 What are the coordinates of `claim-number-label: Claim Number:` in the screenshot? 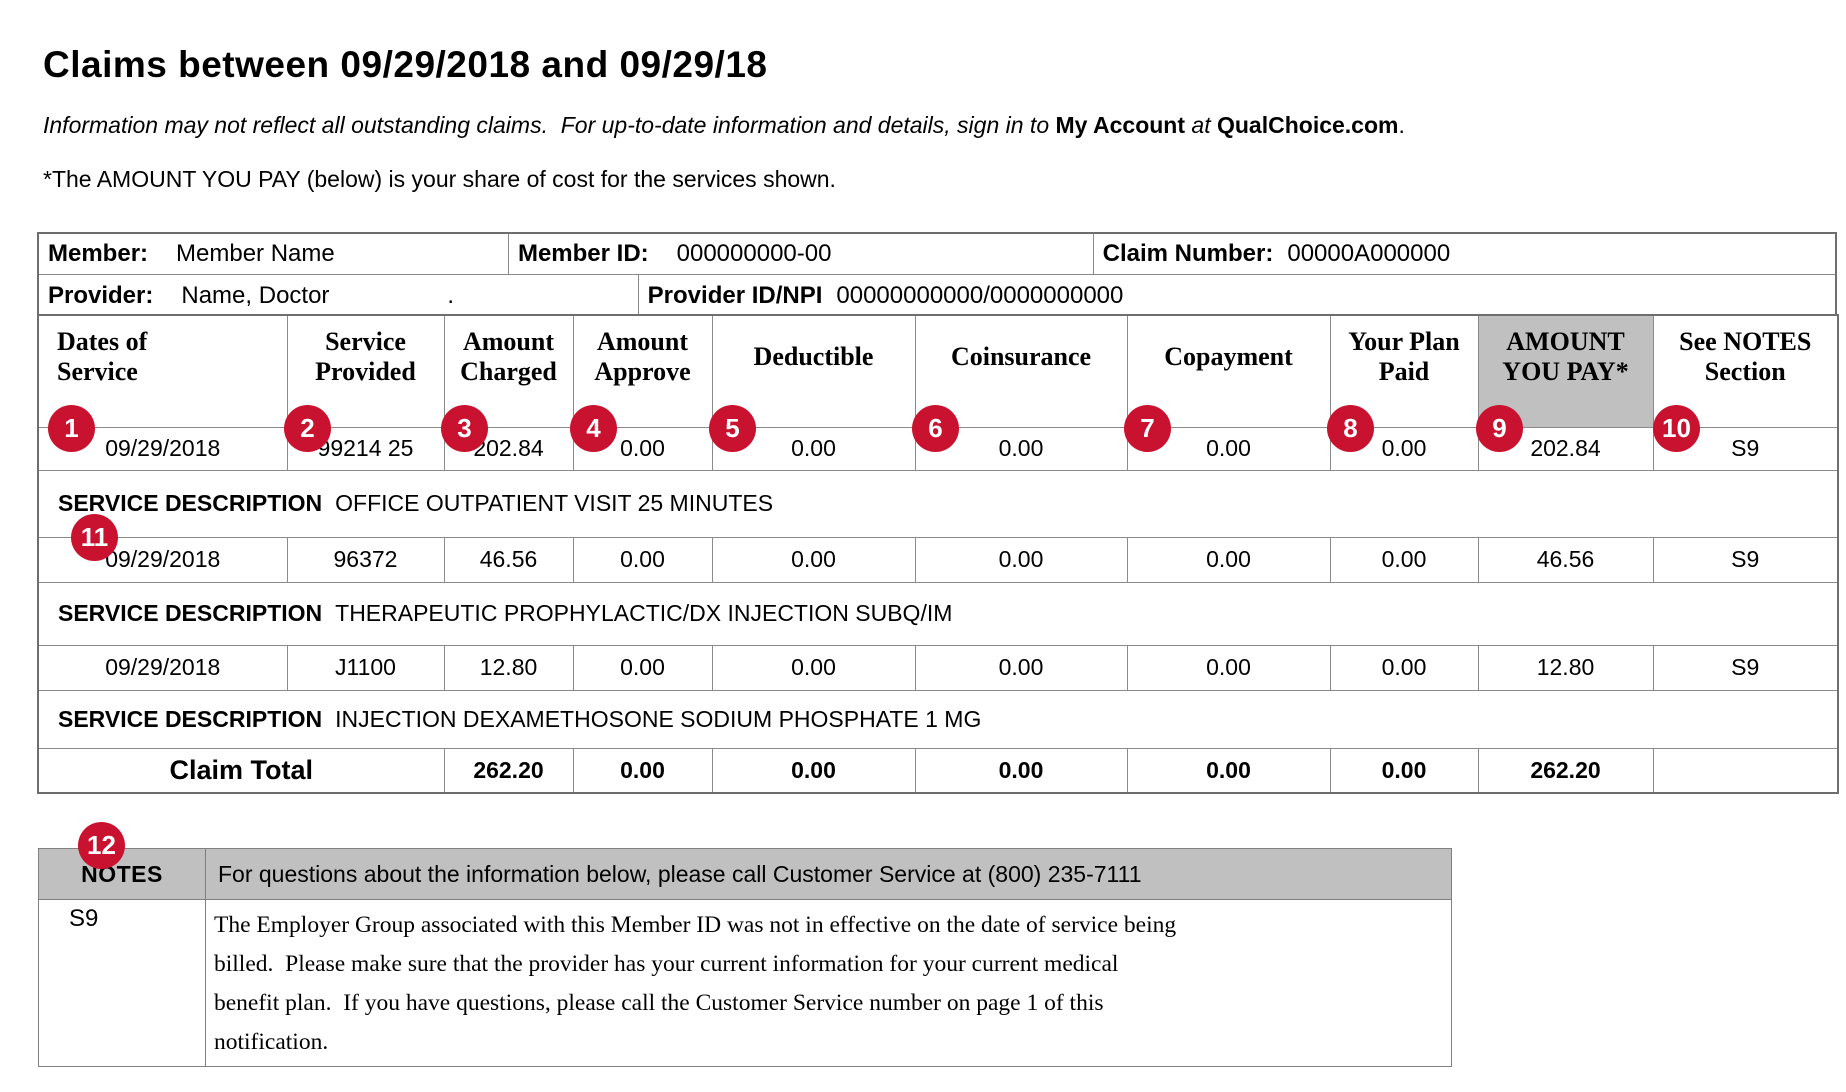 It's located at (1188, 253).